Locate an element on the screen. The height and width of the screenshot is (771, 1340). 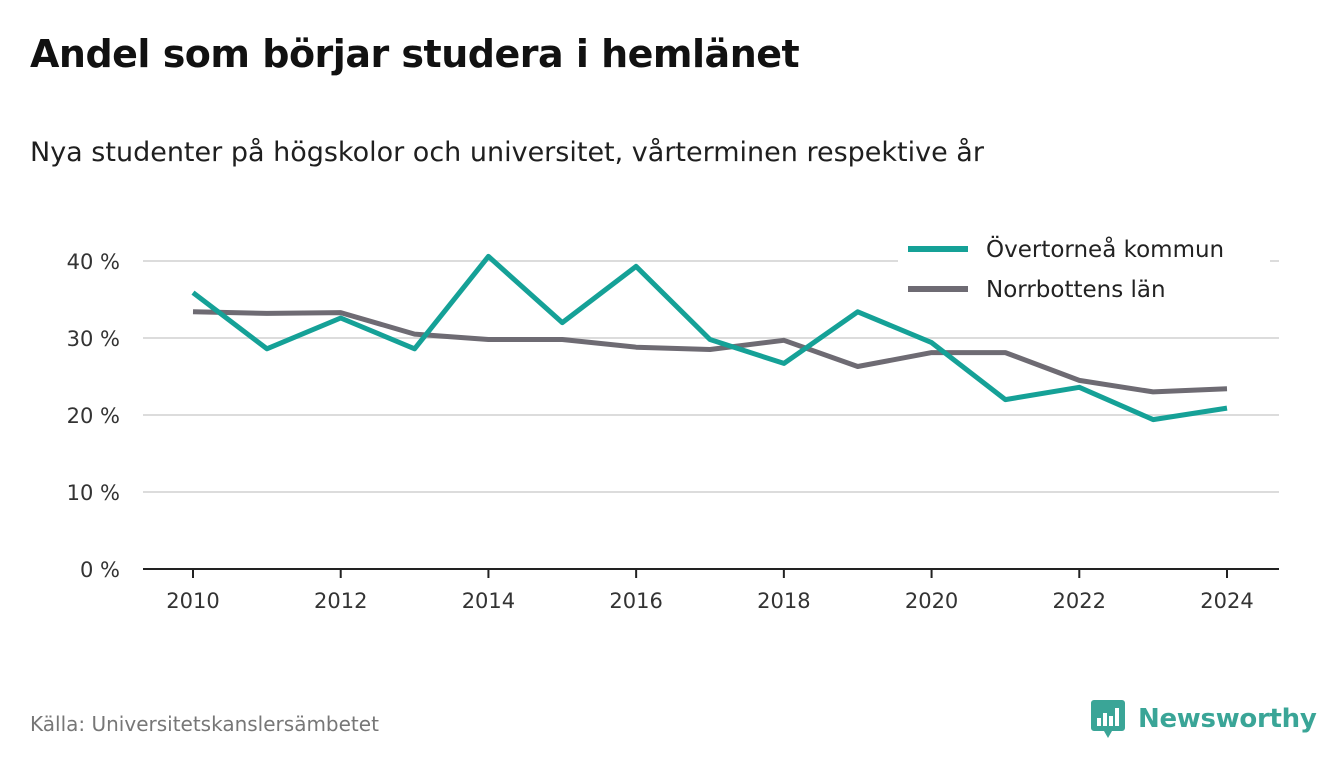
y-axis-ticks: 0 % 10 % 20 % 30 % 40 % is located at coordinates (93, 416).